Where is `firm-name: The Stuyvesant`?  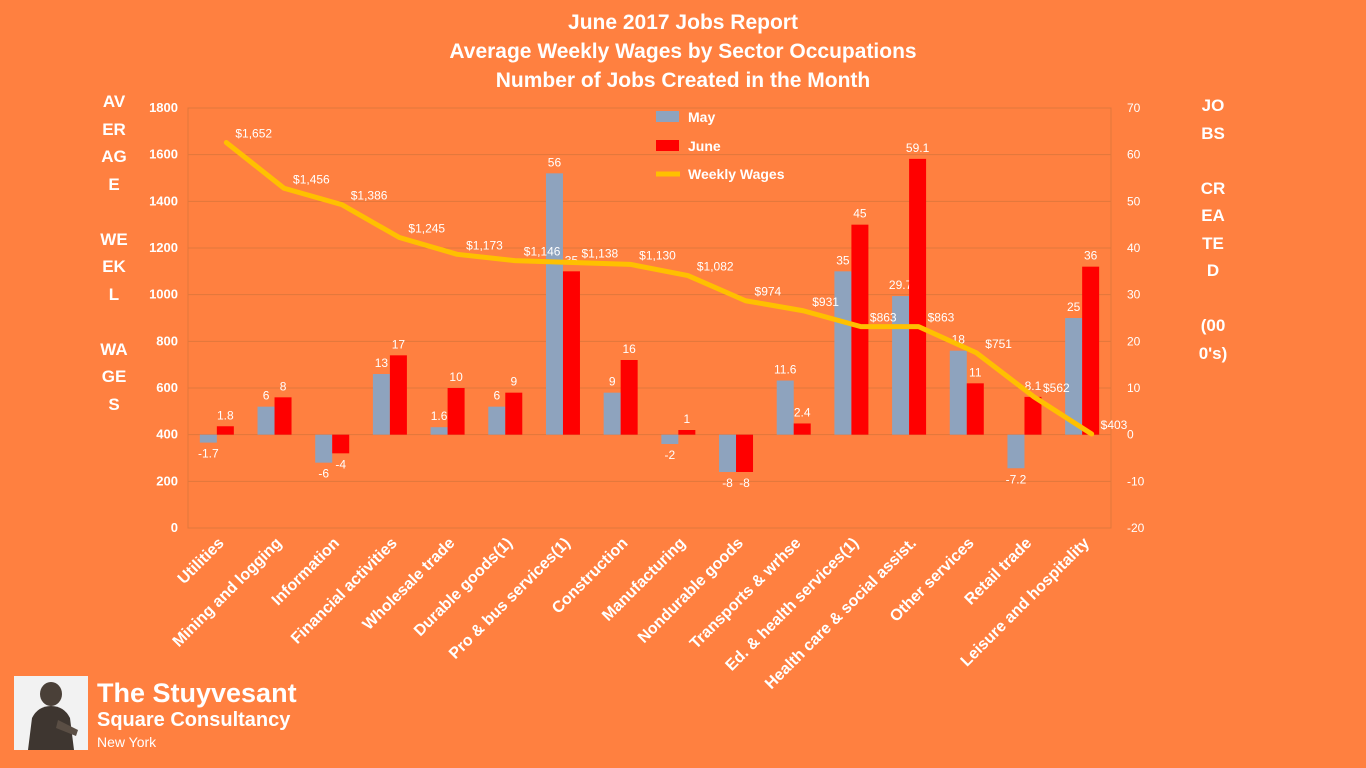 firm-name: The Stuyvesant is located at coordinates (197, 693).